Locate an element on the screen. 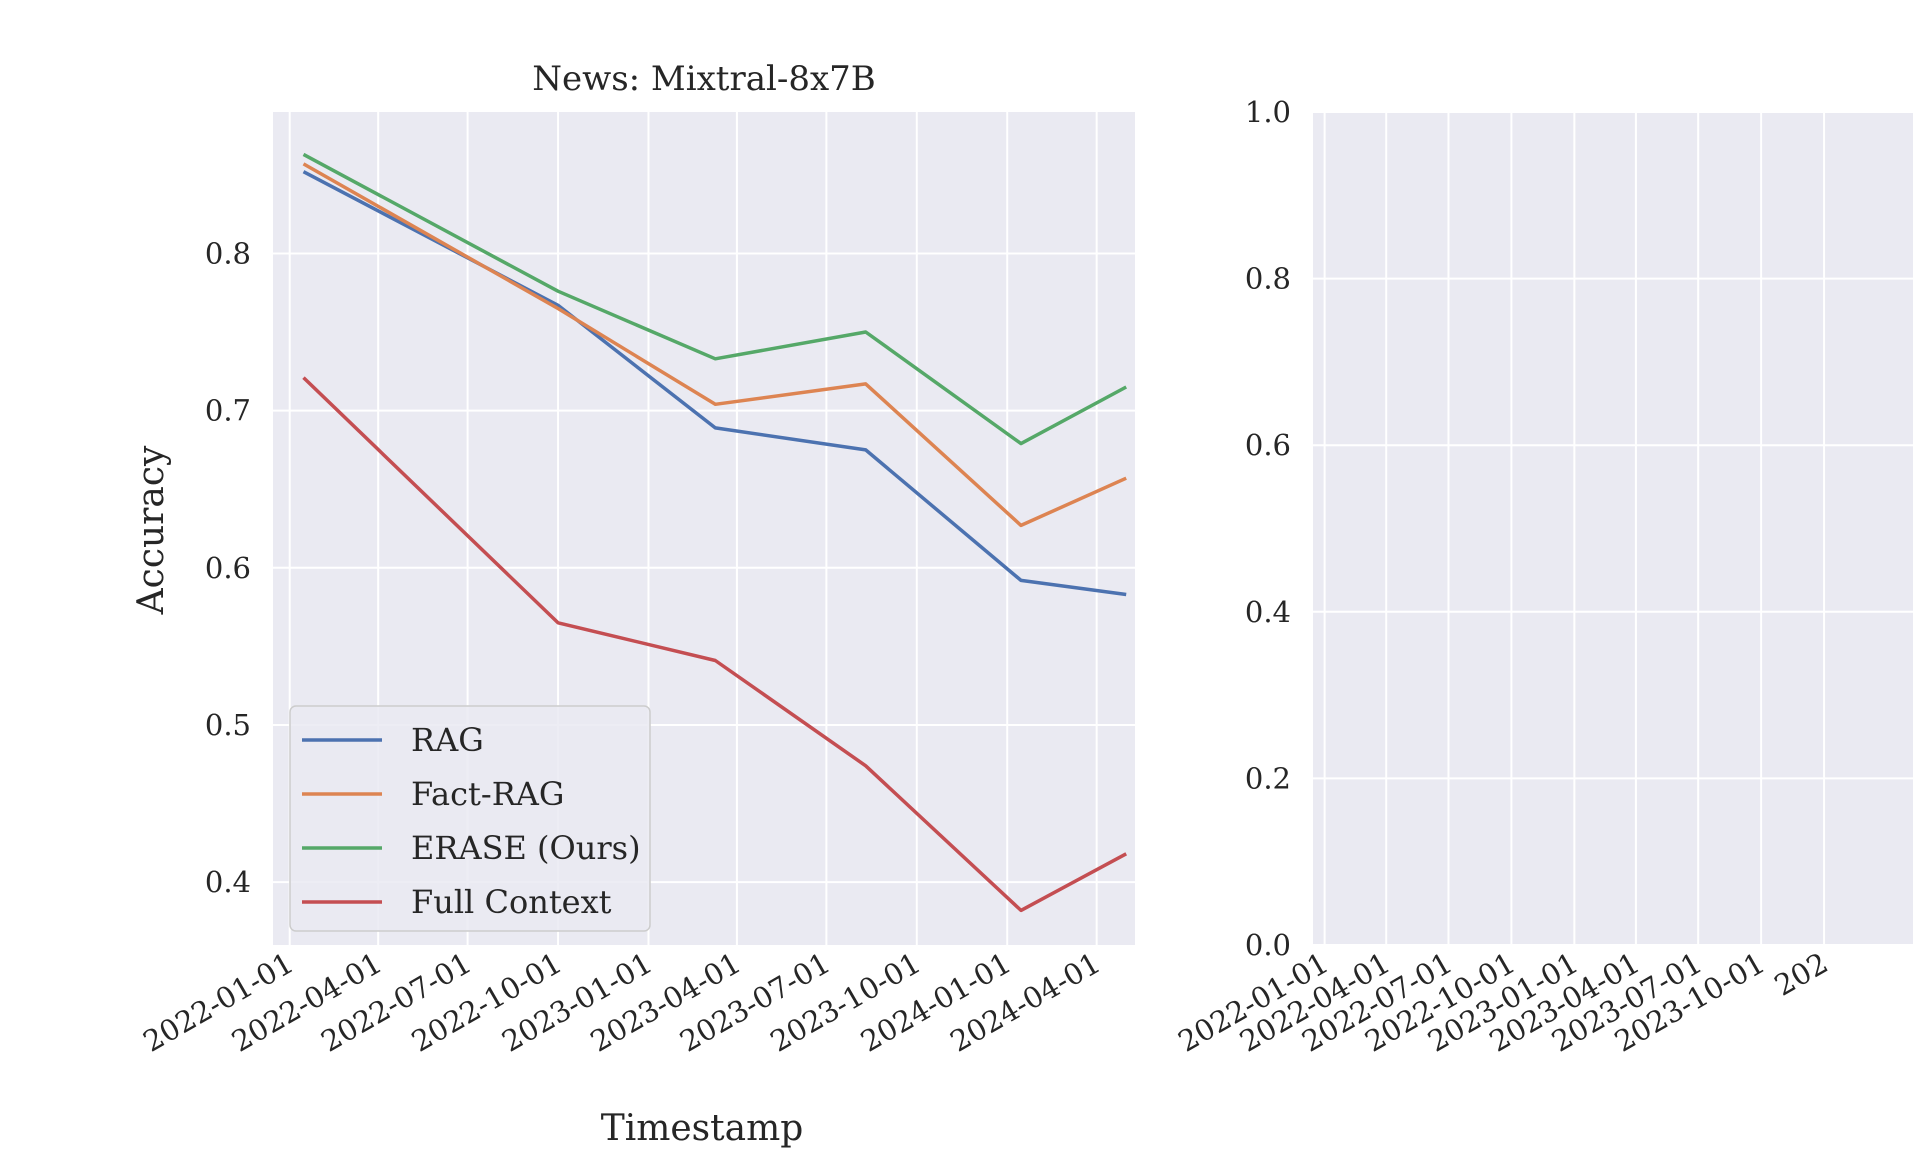  chart-title: News: Mixtral-8x7B is located at coordinates (704, 79).